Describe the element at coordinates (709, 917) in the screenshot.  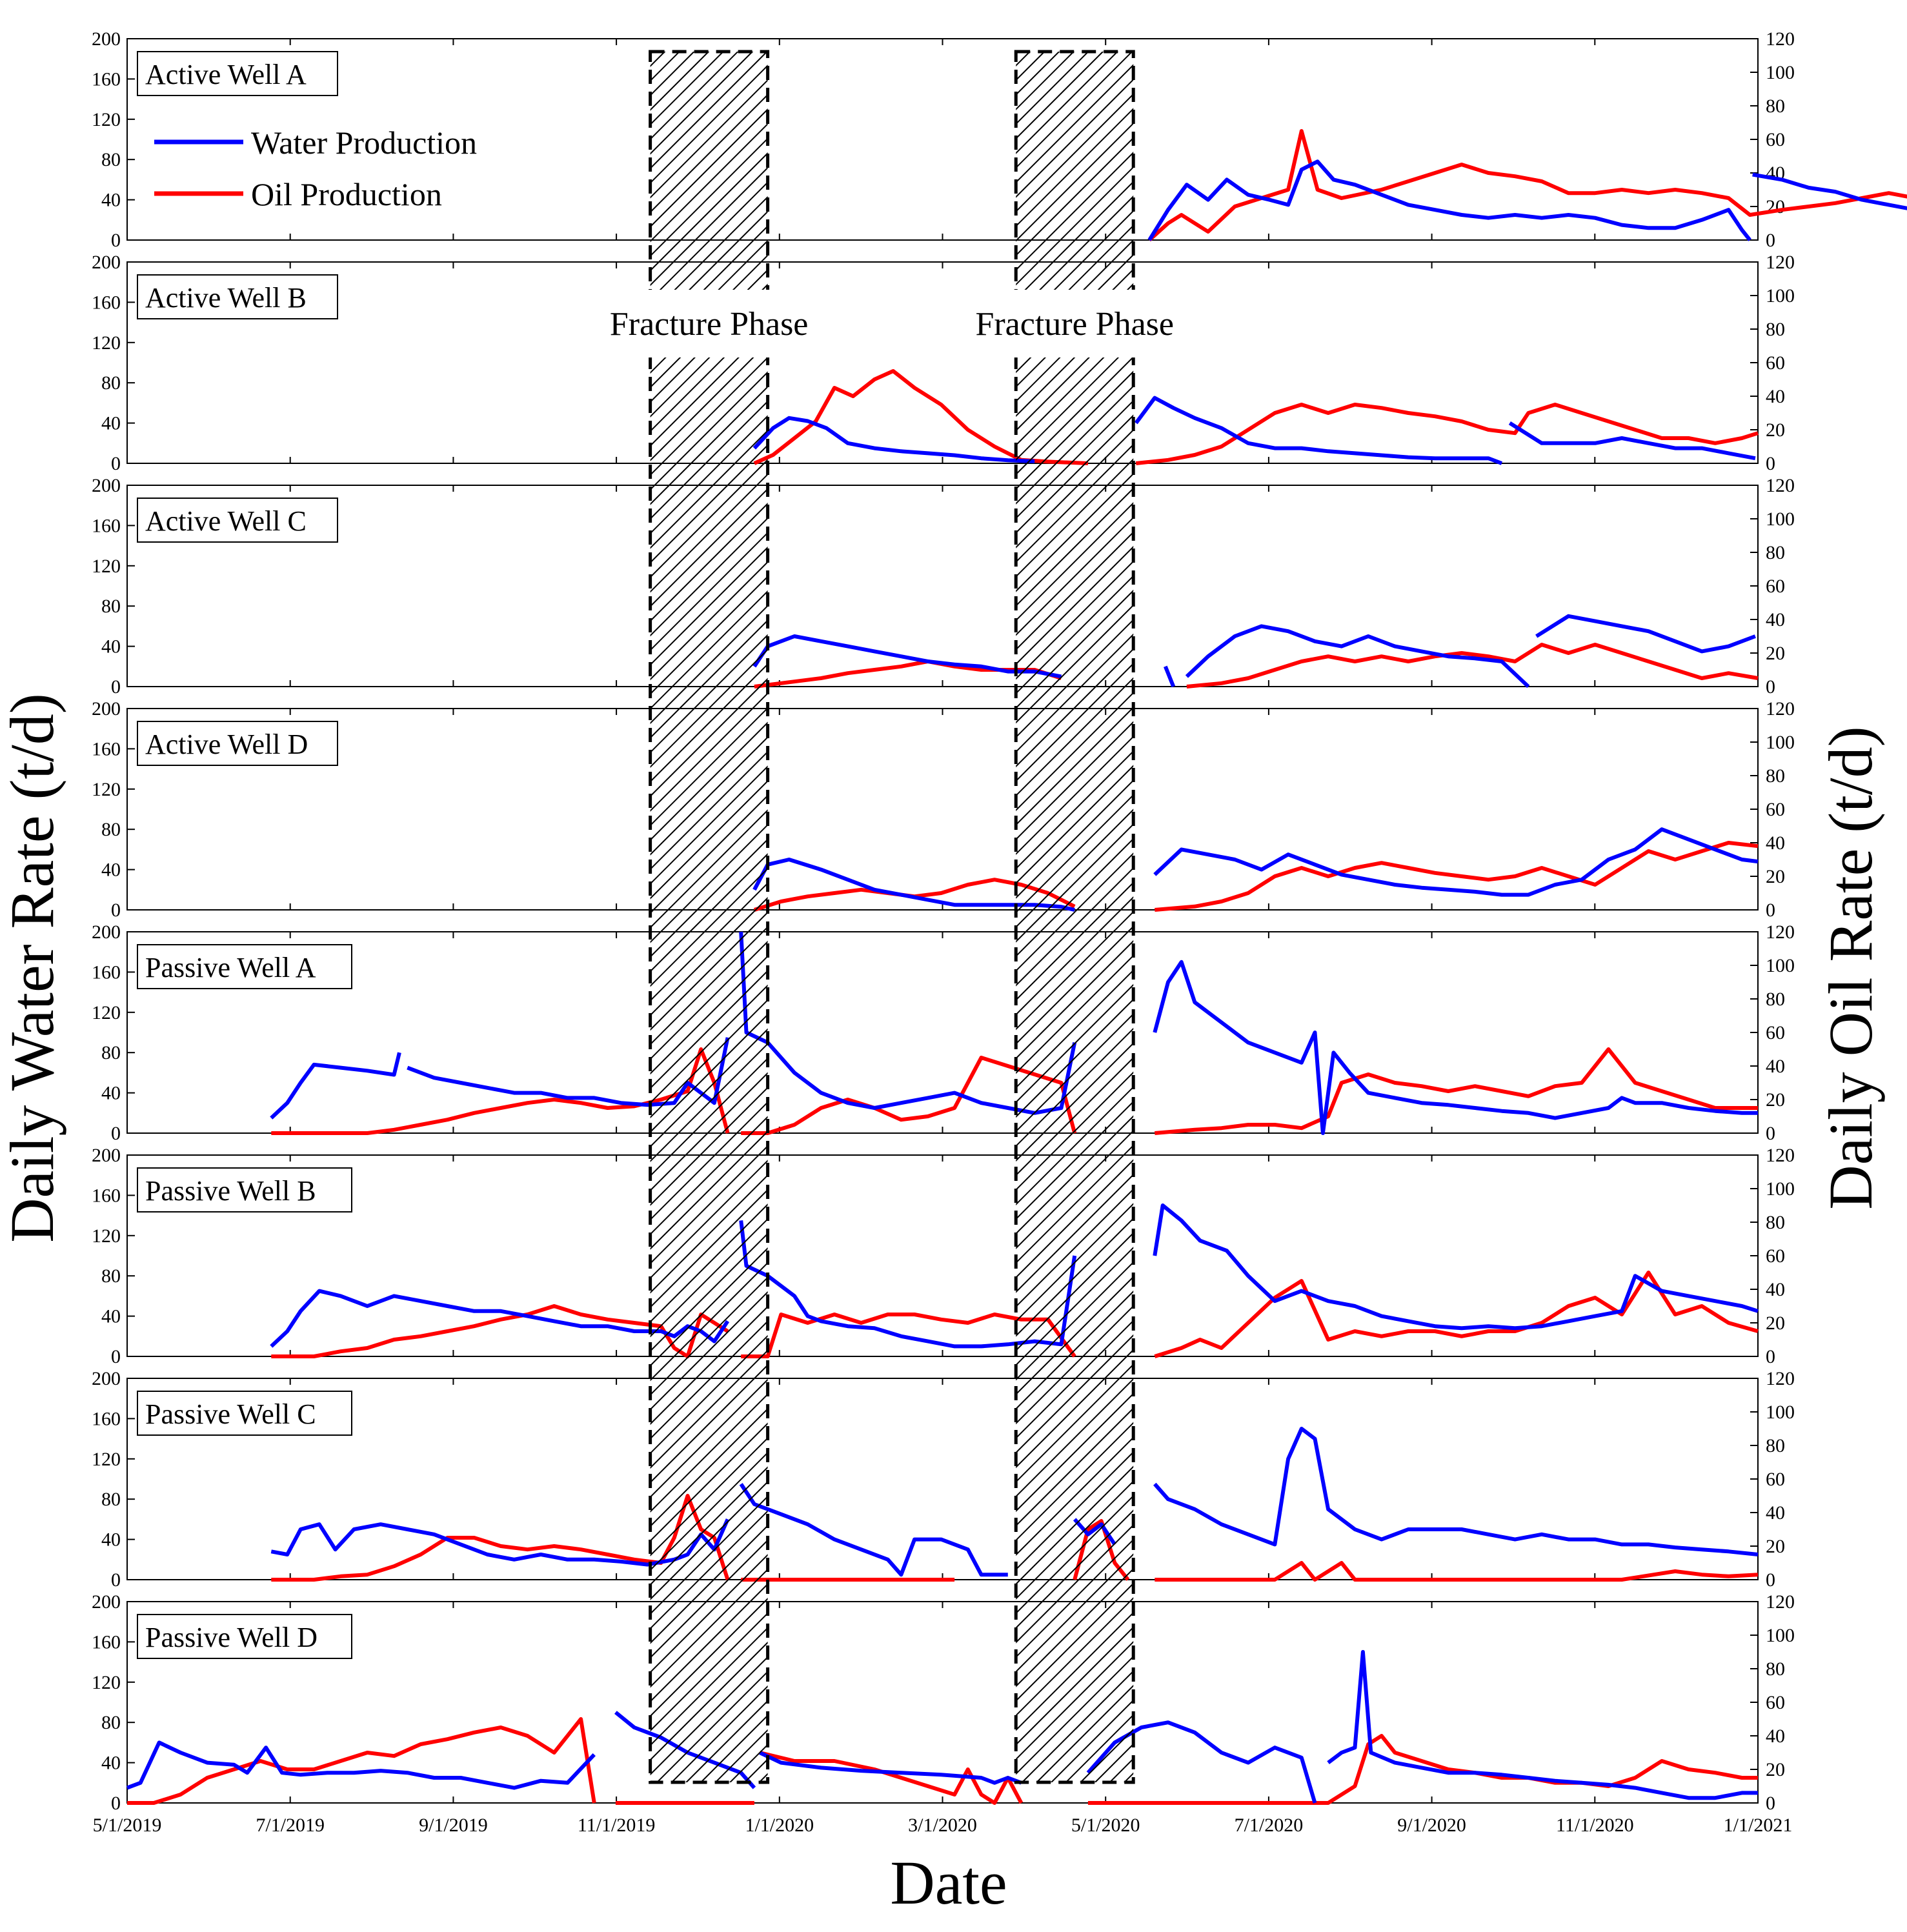
I see `fracture-phase-1: Fracture Phase` at that location.